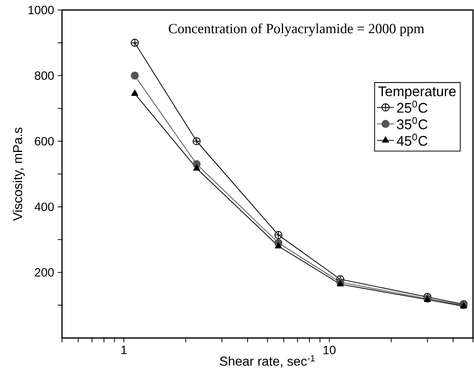 The width and height of the screenshot is (474, 381). What do you see at coordinates (44, 207) in the screenshot?
I see `y-tick-label: 400` at bounding box center [44, 207].